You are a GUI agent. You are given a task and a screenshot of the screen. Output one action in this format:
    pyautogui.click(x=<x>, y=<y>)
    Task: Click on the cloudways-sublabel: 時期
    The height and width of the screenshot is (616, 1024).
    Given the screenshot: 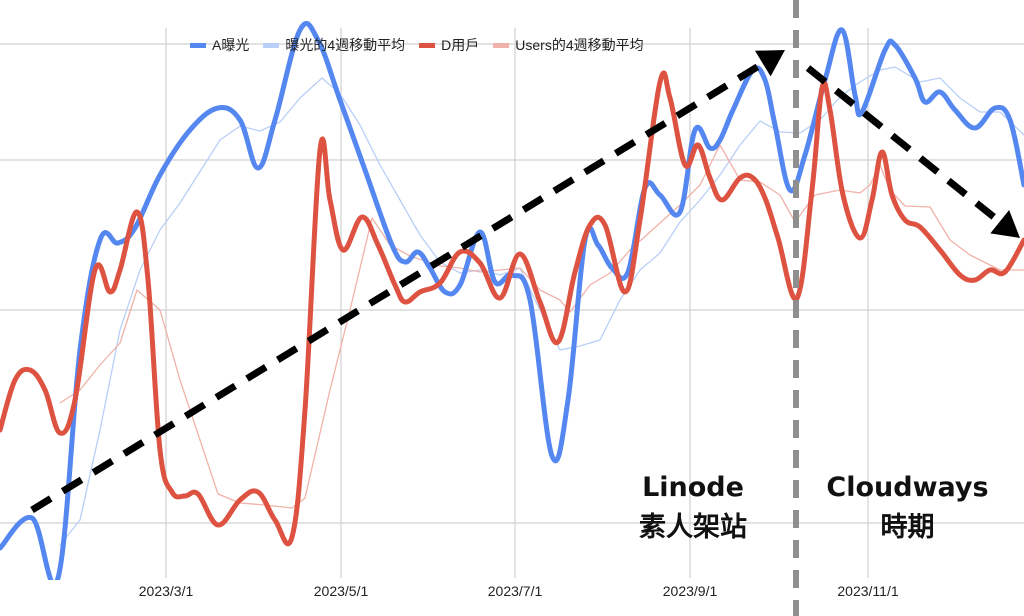 What is the action you would take?
    pyautogui.click(x=907, y=527)
    